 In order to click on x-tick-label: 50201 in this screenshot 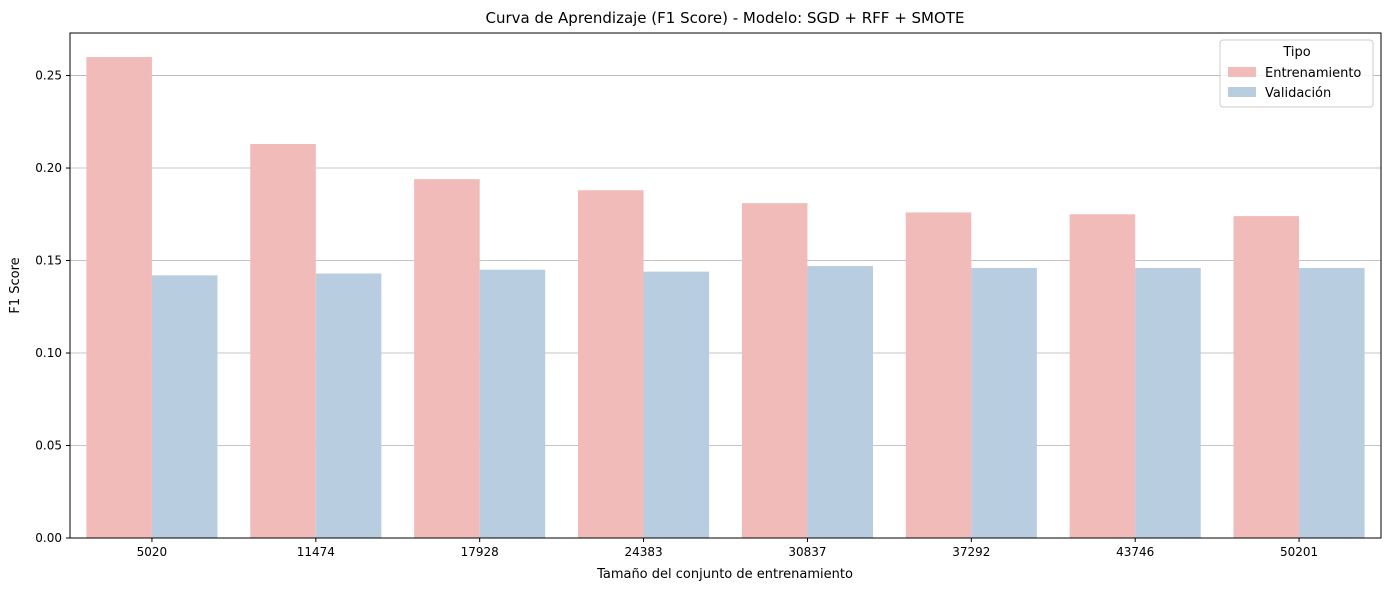, I will do `click(1299, 552)`.